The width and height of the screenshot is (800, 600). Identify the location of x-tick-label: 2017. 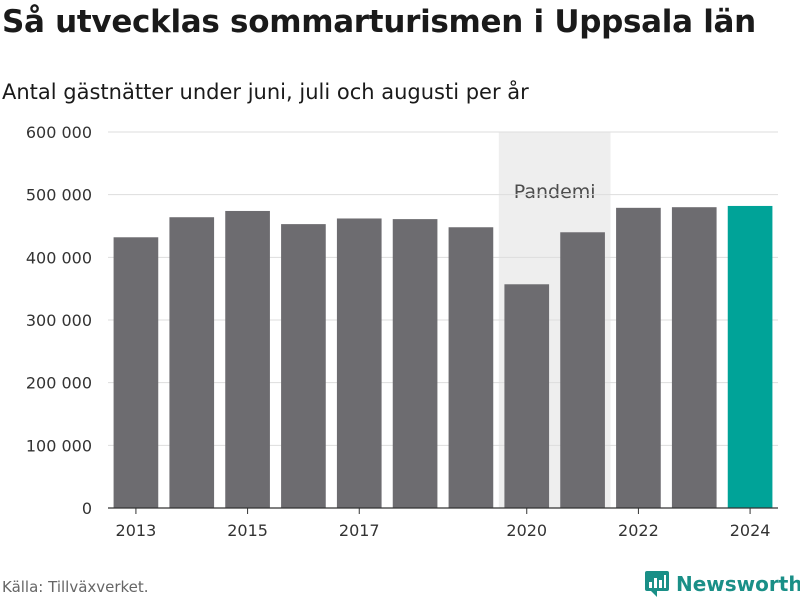
(359, 530).